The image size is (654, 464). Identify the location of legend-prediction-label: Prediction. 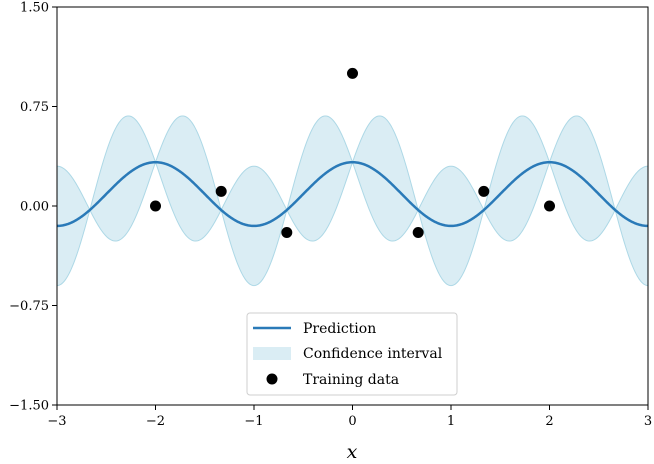
(339, 329).